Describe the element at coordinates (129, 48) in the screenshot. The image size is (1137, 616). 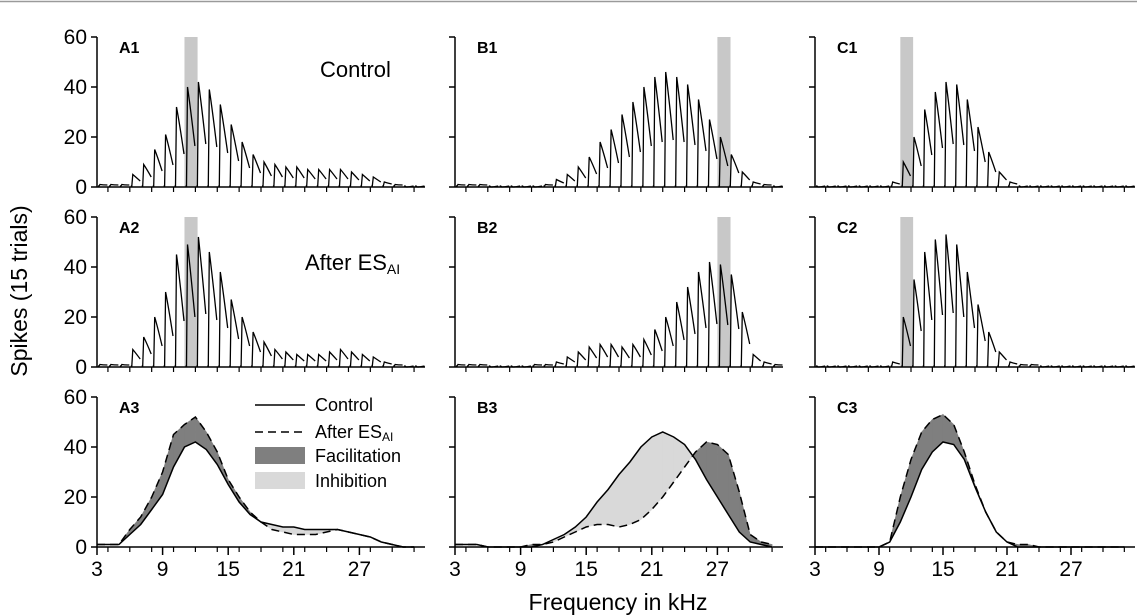
I see `panel-label: A1` at that location.